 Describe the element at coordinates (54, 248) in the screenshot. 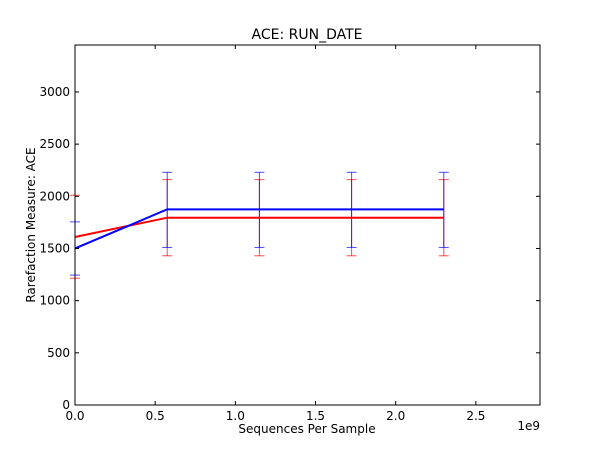

I see `y-tick-label: 1500` at that location.